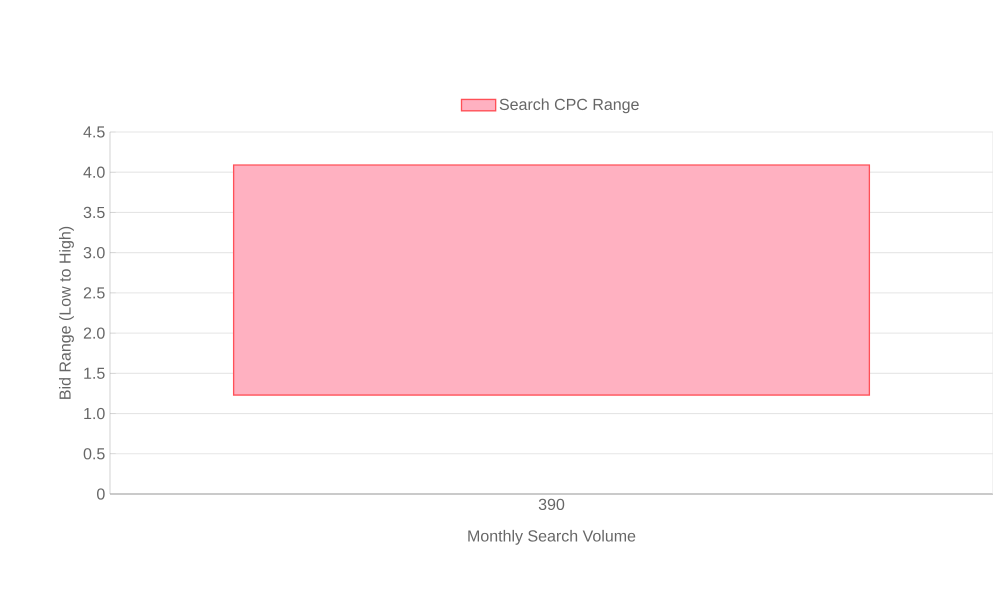 Image resolution: width=1000 pixels, height=600 pixels. What do you see at coordinates (551, 504) in the screenshot?
I see `x-tick-label: 390` at bounding box center [551, 504].